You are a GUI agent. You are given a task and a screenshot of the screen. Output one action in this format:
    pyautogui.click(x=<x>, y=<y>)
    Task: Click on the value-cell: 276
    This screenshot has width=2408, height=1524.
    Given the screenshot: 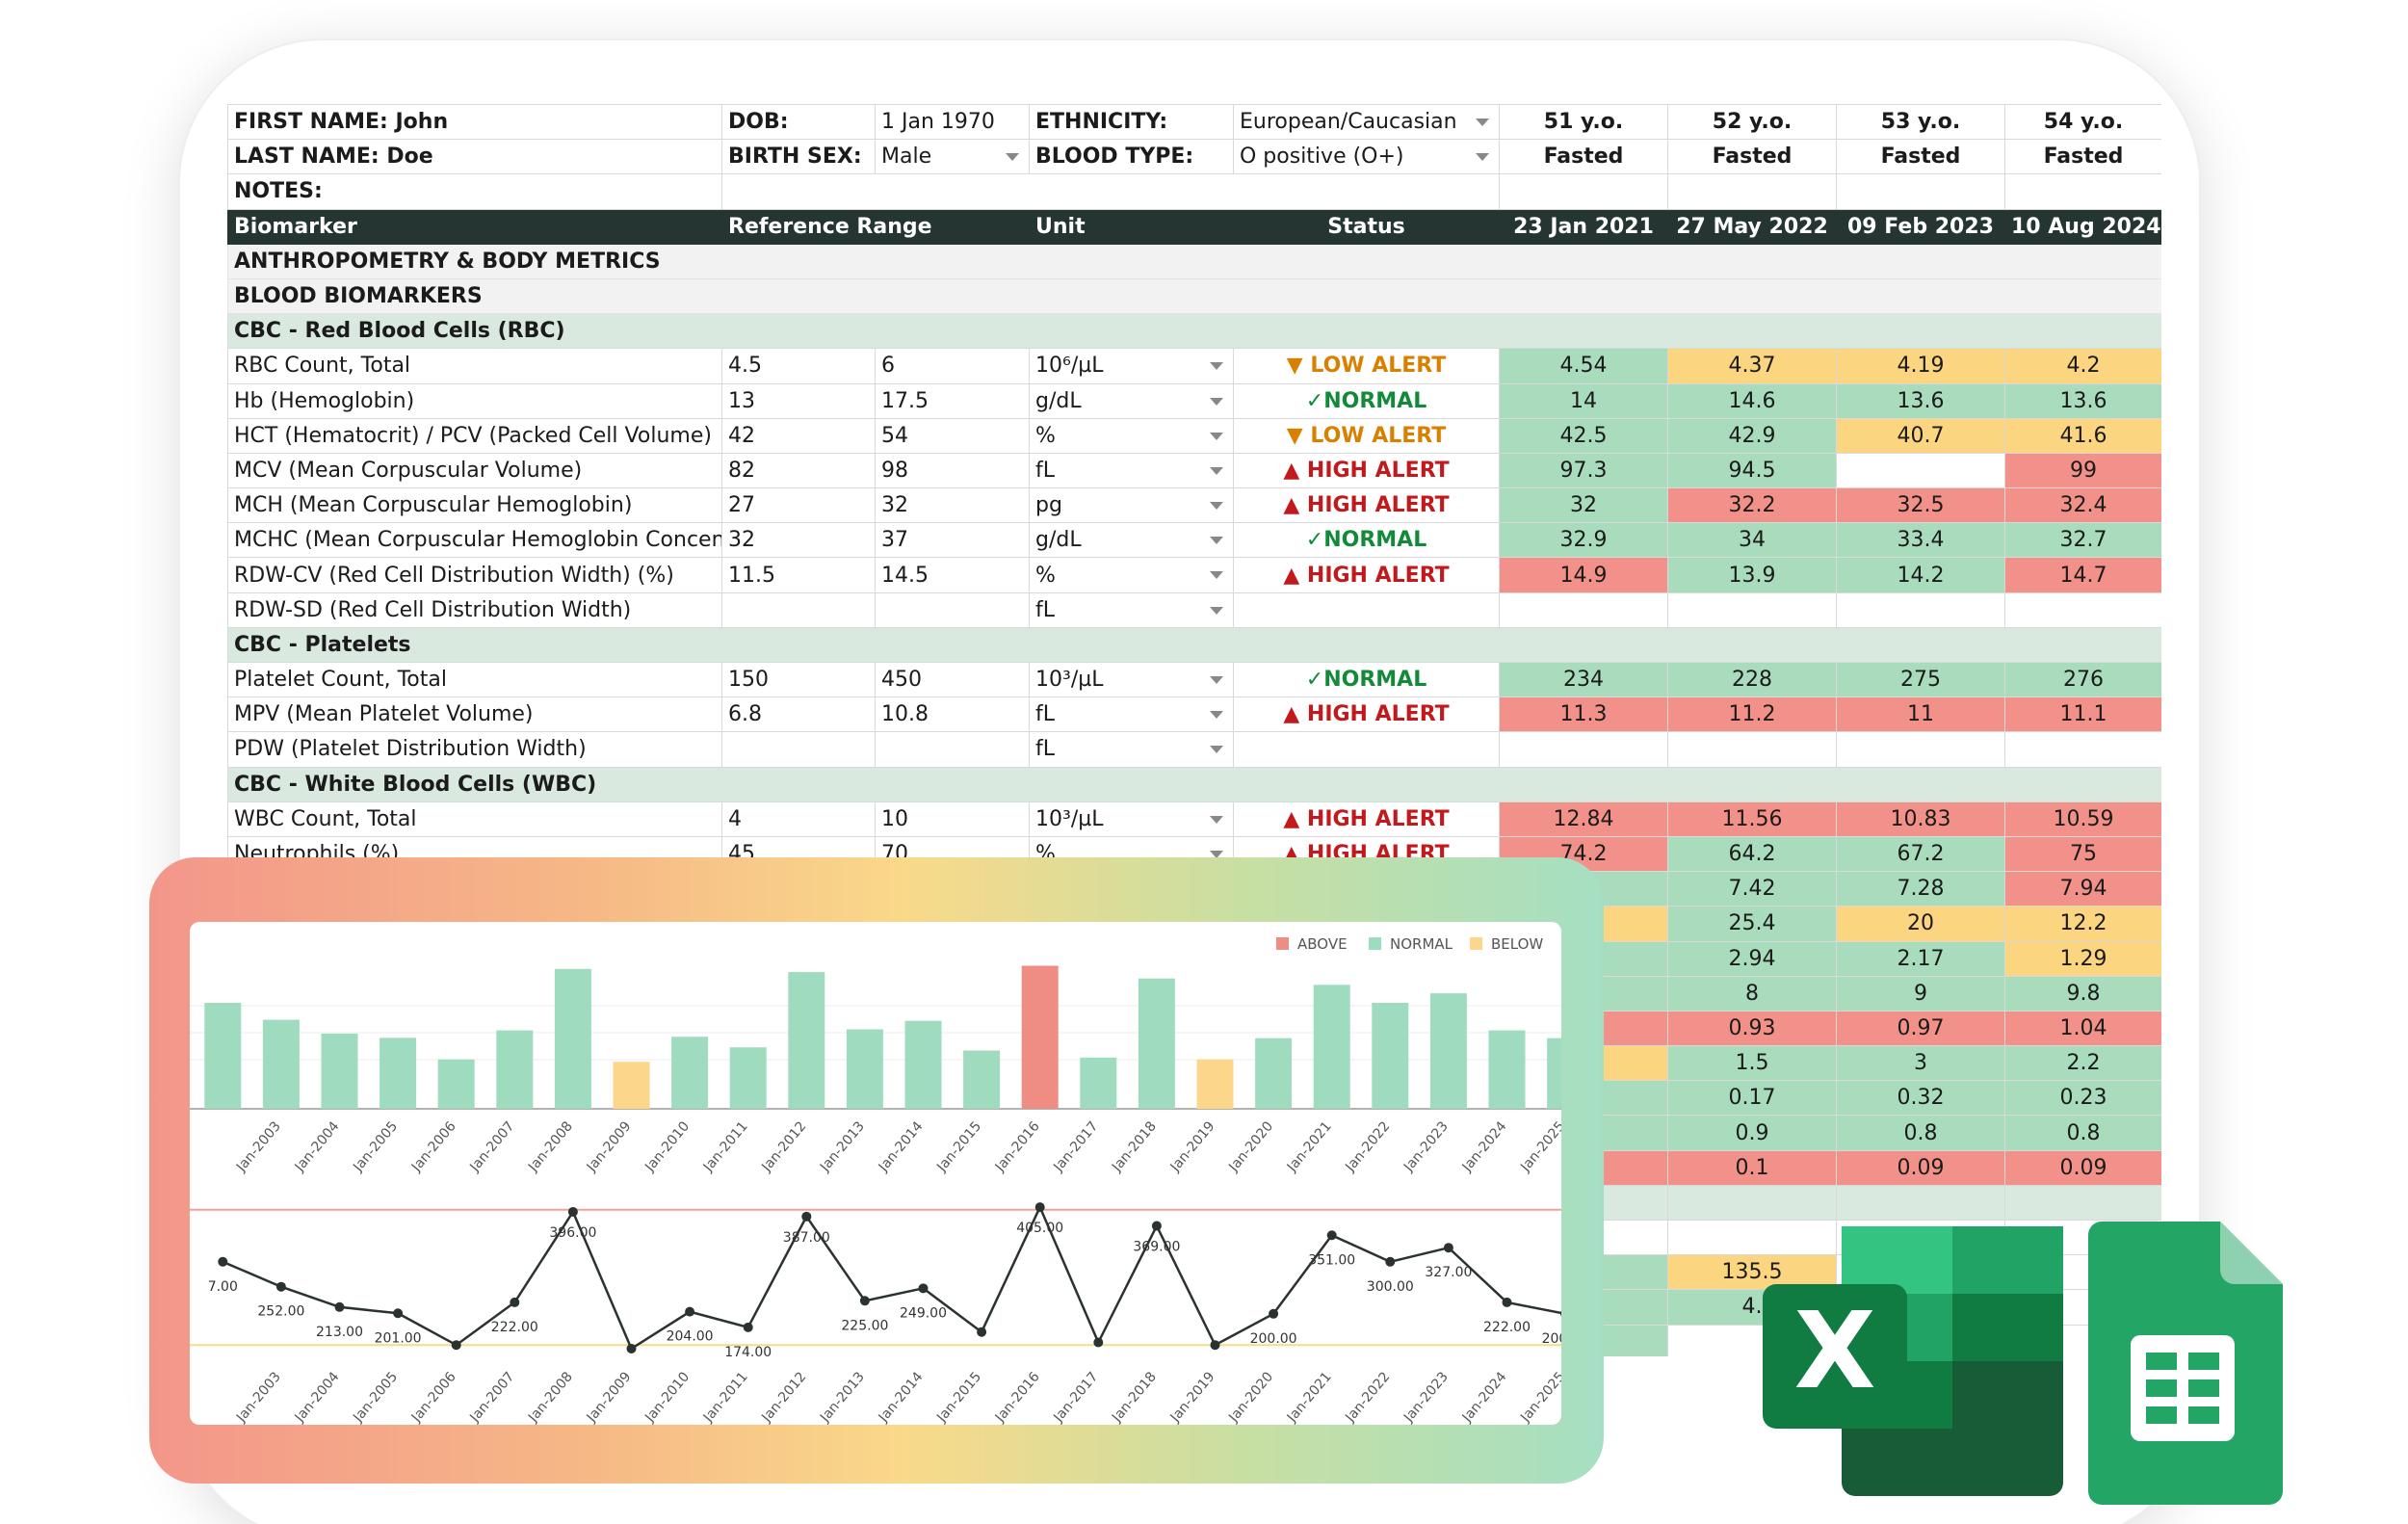 What is the action you would take?
    pyautogui.click(x=2082, y=679)
    